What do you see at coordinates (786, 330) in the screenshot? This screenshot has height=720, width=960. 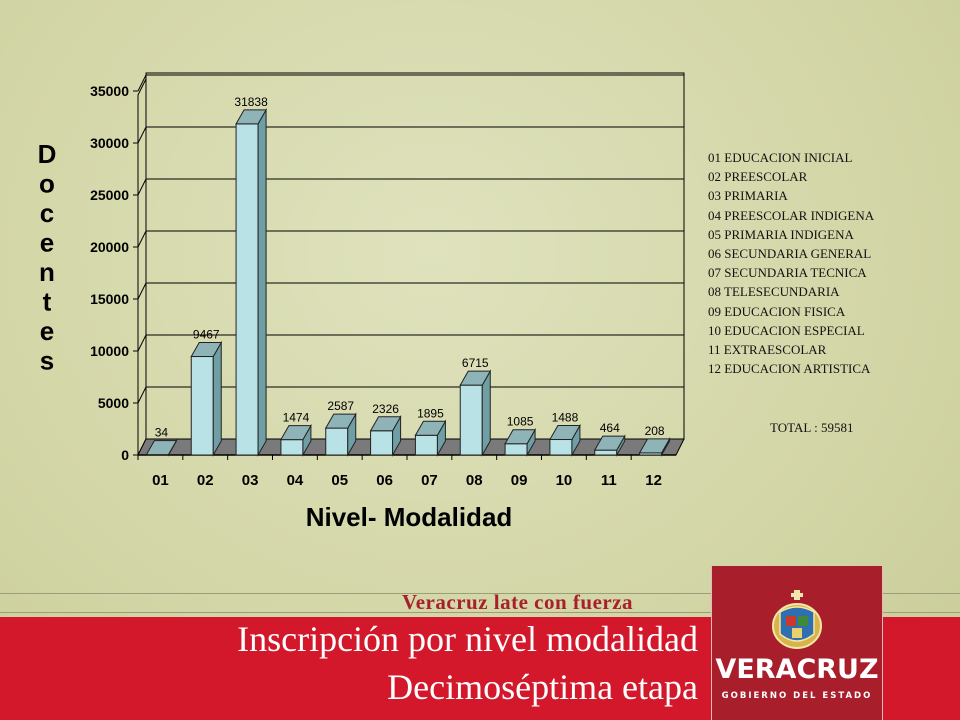 I see `legend-item: 10 EDUCACION ESPECIAL` at bounding box center [786, 330].